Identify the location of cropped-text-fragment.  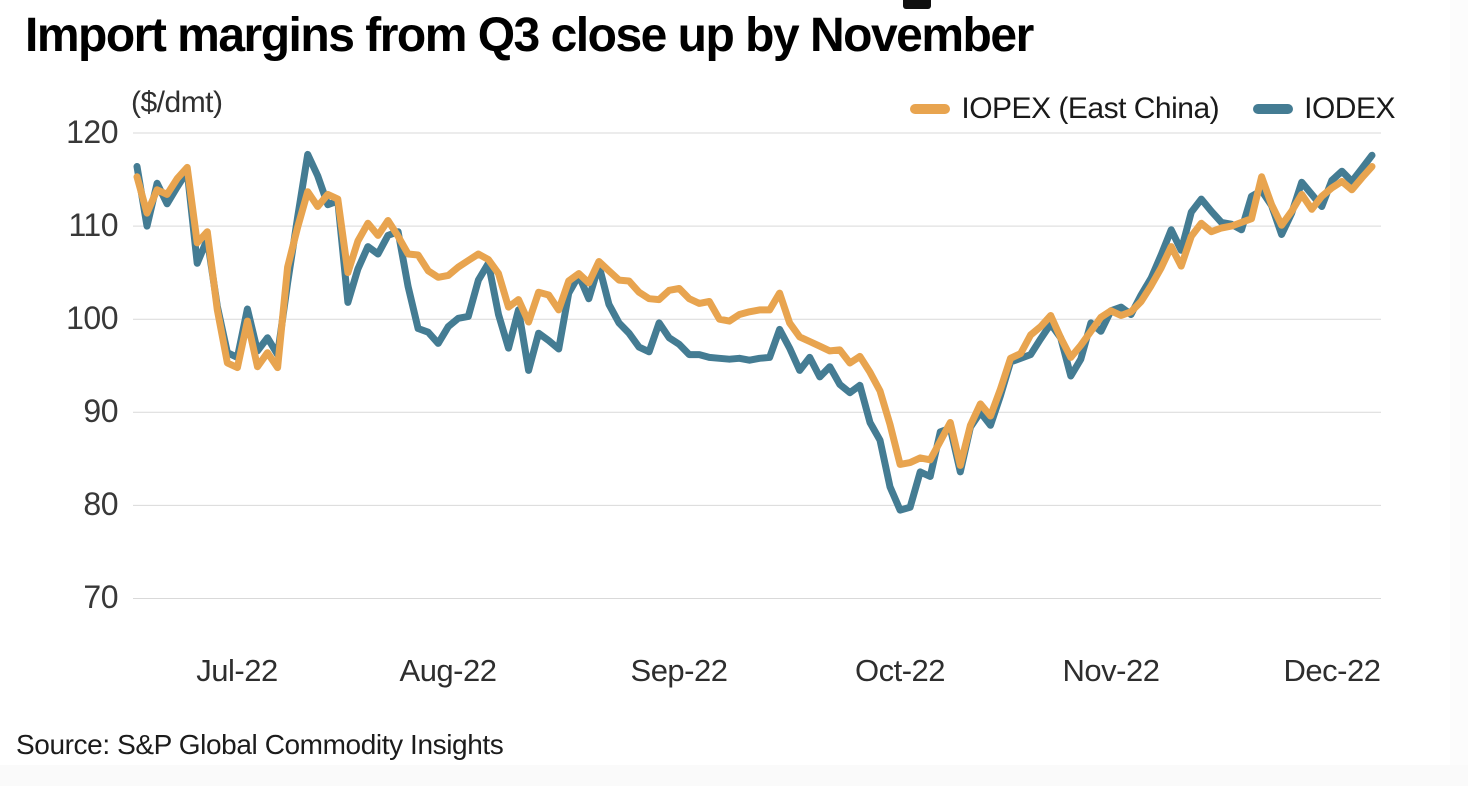
(917, 4).